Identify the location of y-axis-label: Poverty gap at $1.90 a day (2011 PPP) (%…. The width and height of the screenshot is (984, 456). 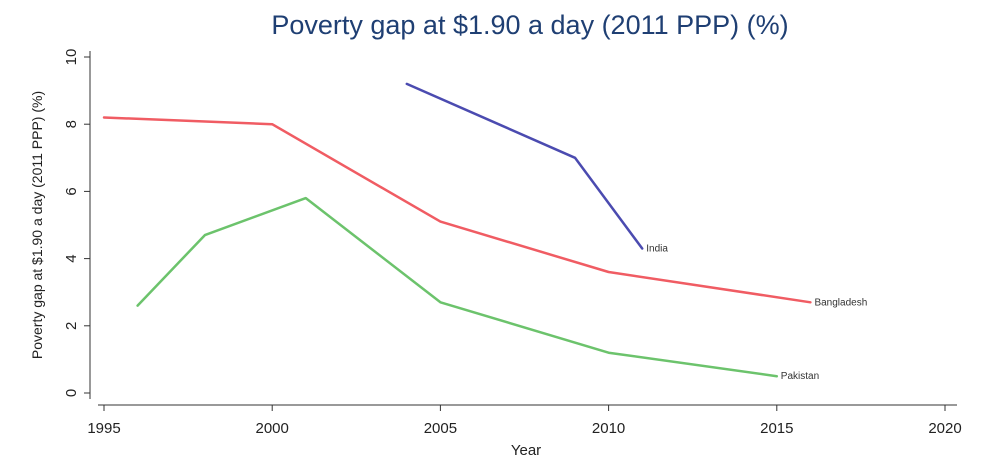
(37, 225).